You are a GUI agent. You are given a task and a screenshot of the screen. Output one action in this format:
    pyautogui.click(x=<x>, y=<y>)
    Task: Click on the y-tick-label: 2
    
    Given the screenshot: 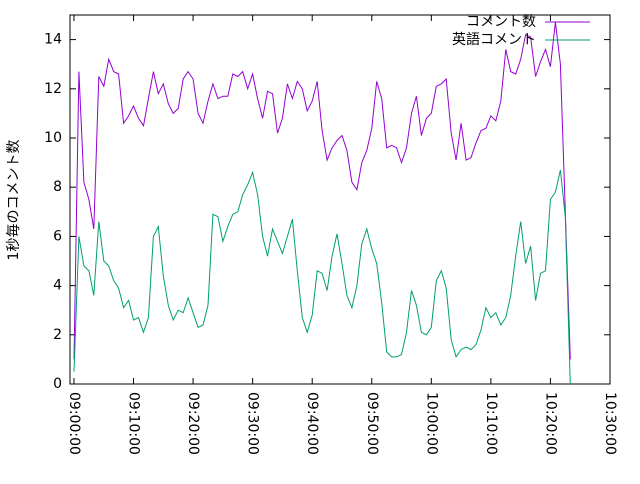 What is the action you would take?
    pyautogui.click(x=57, y=335)
    